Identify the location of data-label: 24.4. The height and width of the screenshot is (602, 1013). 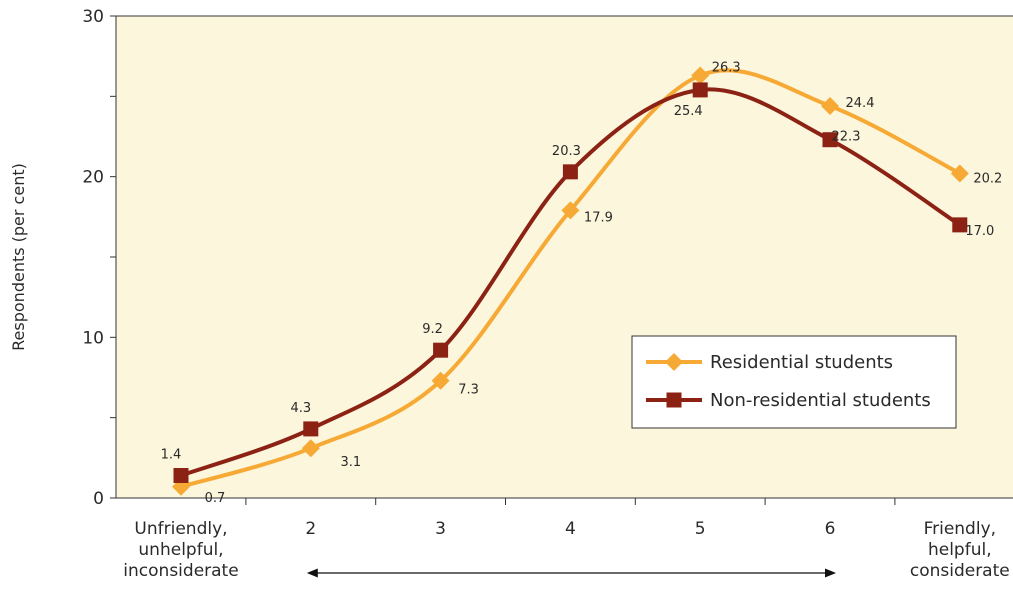
(860, 103).